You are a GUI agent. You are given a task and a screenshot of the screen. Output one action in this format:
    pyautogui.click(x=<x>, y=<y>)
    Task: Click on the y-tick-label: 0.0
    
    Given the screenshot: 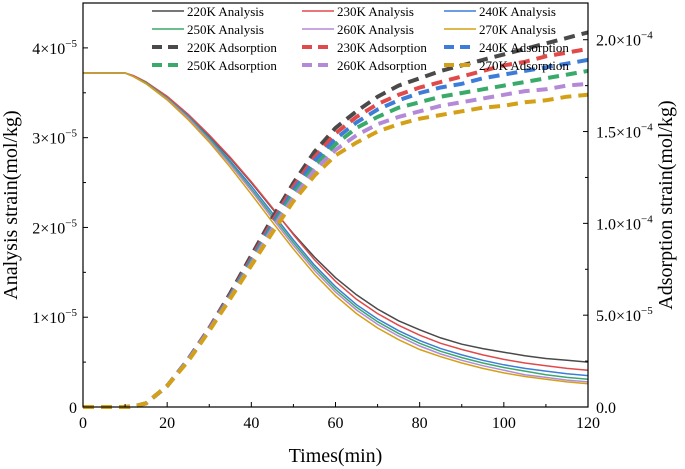 What is the action you would take?
    pyautogui.click(x=606, y=408)
    